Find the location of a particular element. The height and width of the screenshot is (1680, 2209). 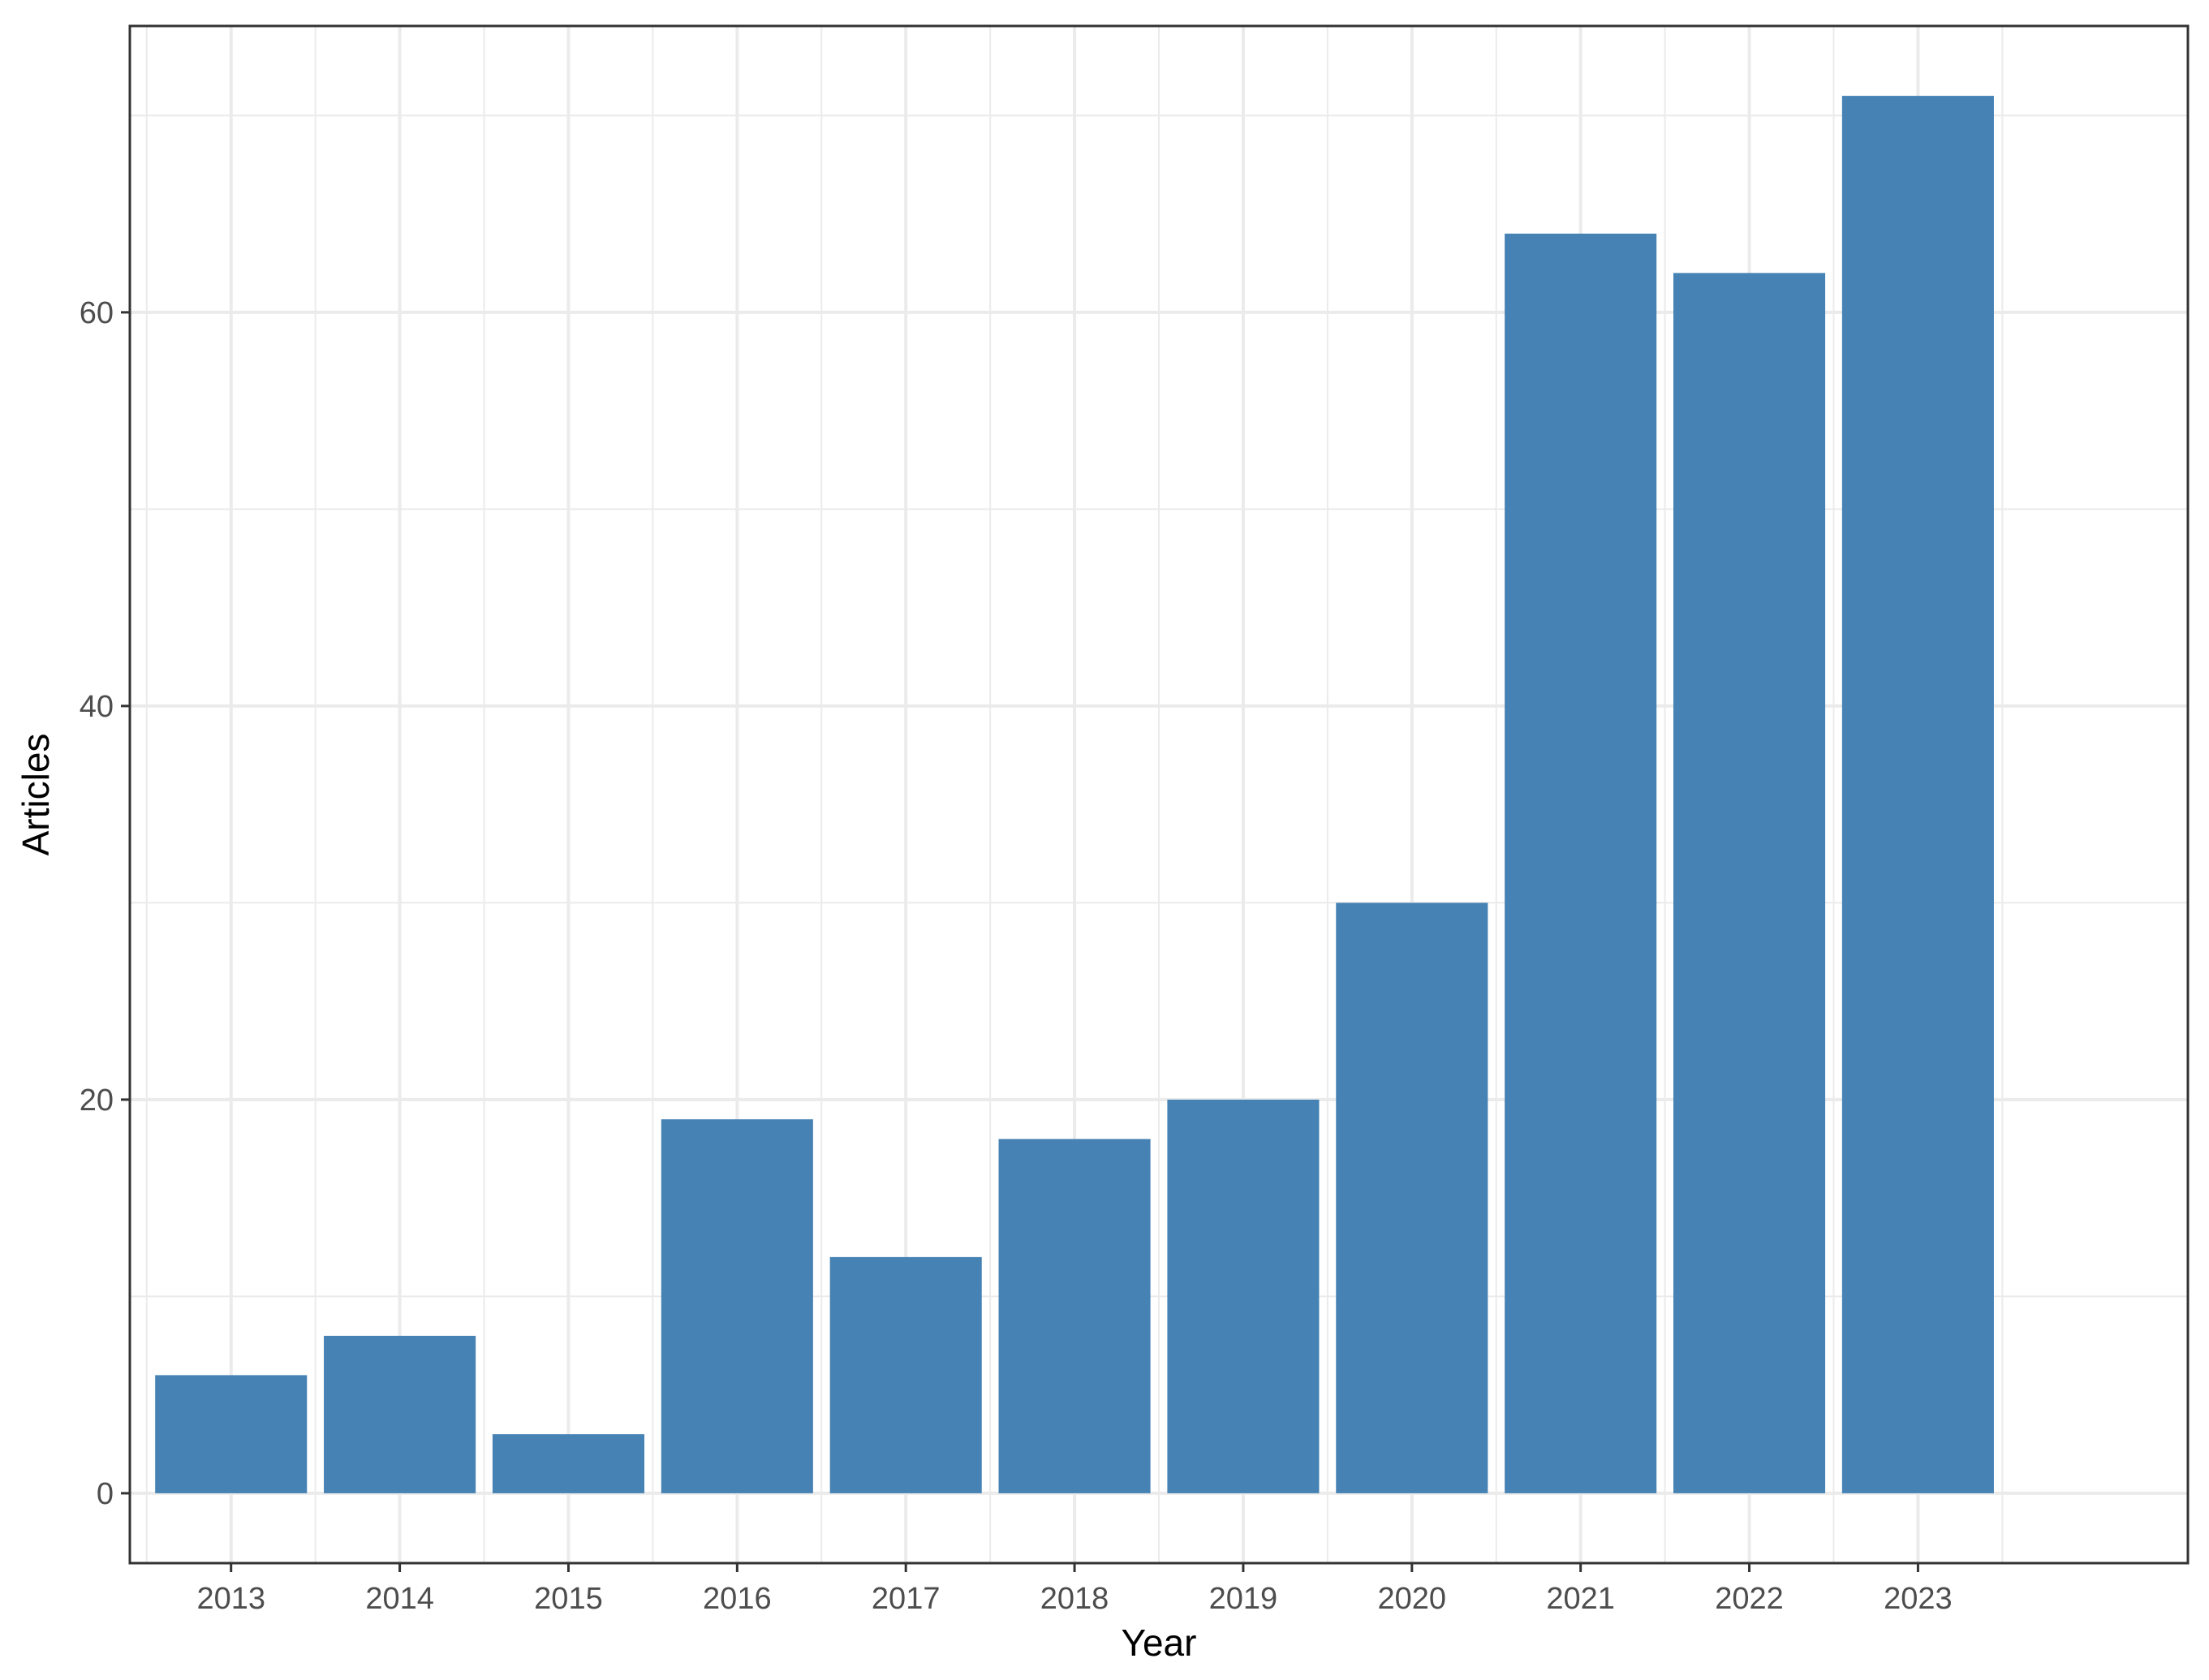

bar-2013 is located at coordinates (232, 1434).